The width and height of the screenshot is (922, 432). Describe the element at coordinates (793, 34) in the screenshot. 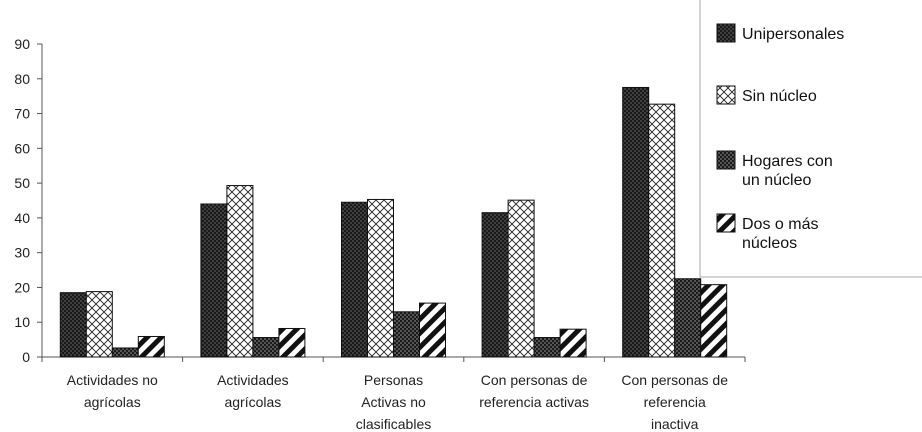

I see `legend-label: Unipersonales` at that location.